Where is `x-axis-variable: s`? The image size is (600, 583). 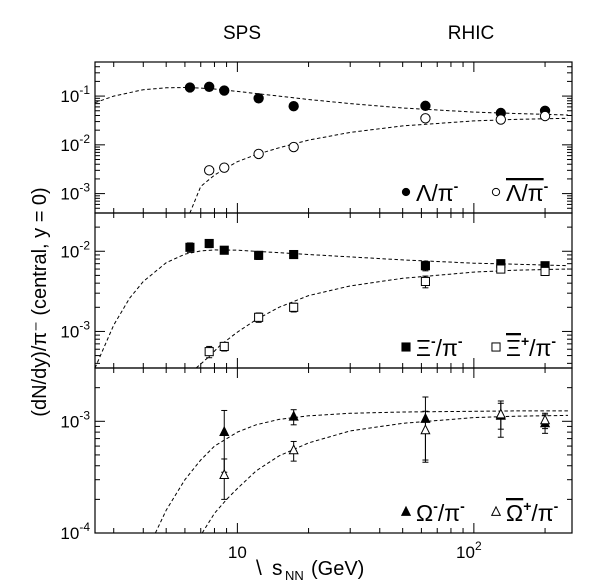
x-axis-variable: s is located at coordinates (277, 568).